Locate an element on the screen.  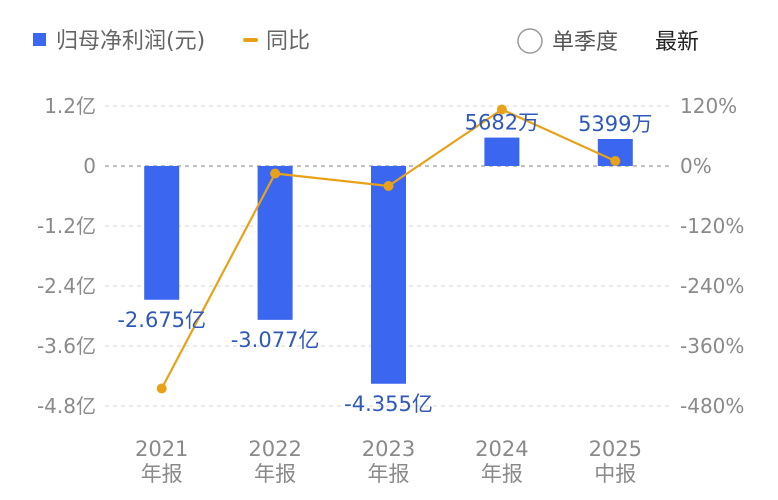
y-left-tick-label: -1.2亿 is located at coordinates (66, 226).